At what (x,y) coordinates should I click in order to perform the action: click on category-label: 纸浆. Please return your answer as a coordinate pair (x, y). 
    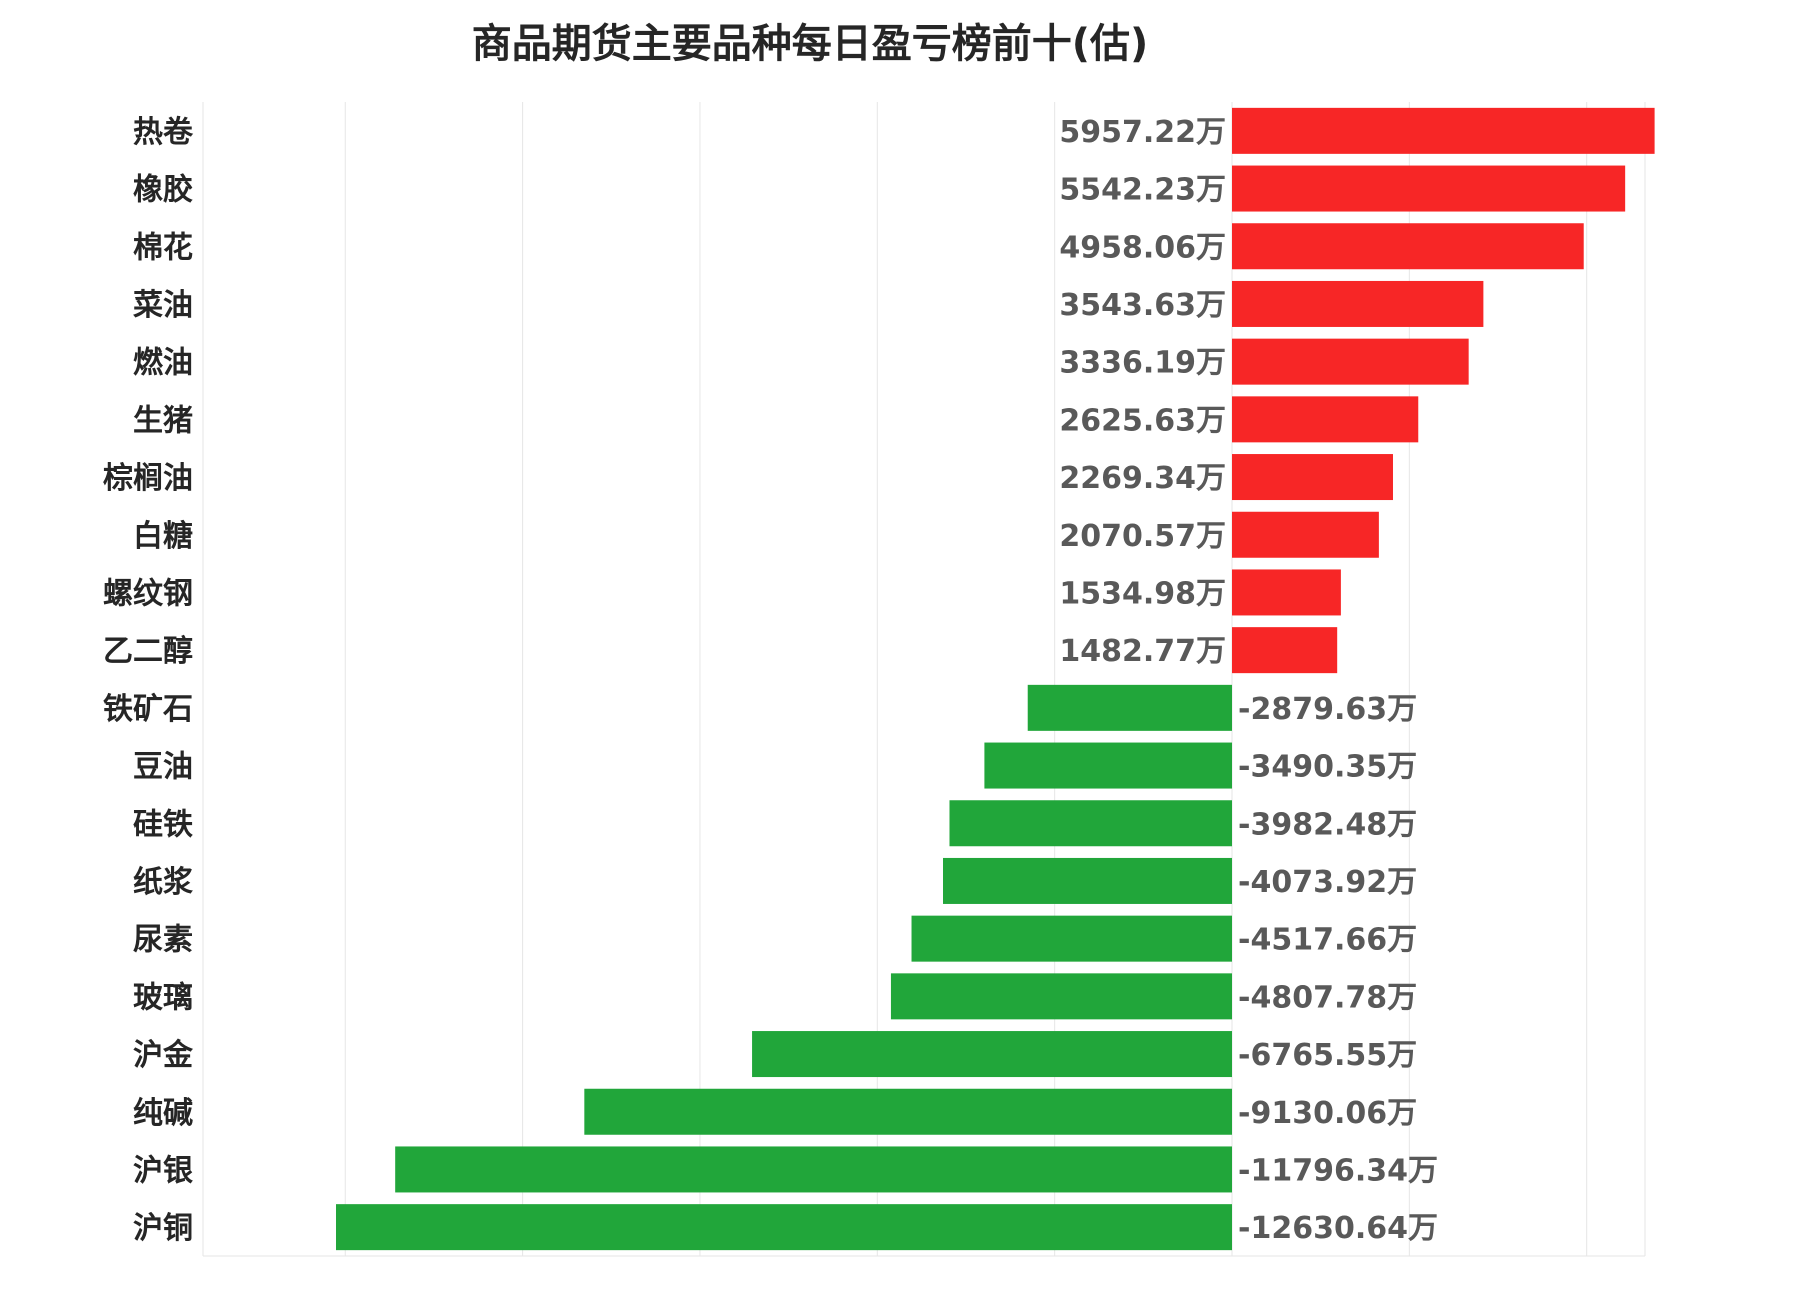
    Looking at the image, I should click on (163, 882).